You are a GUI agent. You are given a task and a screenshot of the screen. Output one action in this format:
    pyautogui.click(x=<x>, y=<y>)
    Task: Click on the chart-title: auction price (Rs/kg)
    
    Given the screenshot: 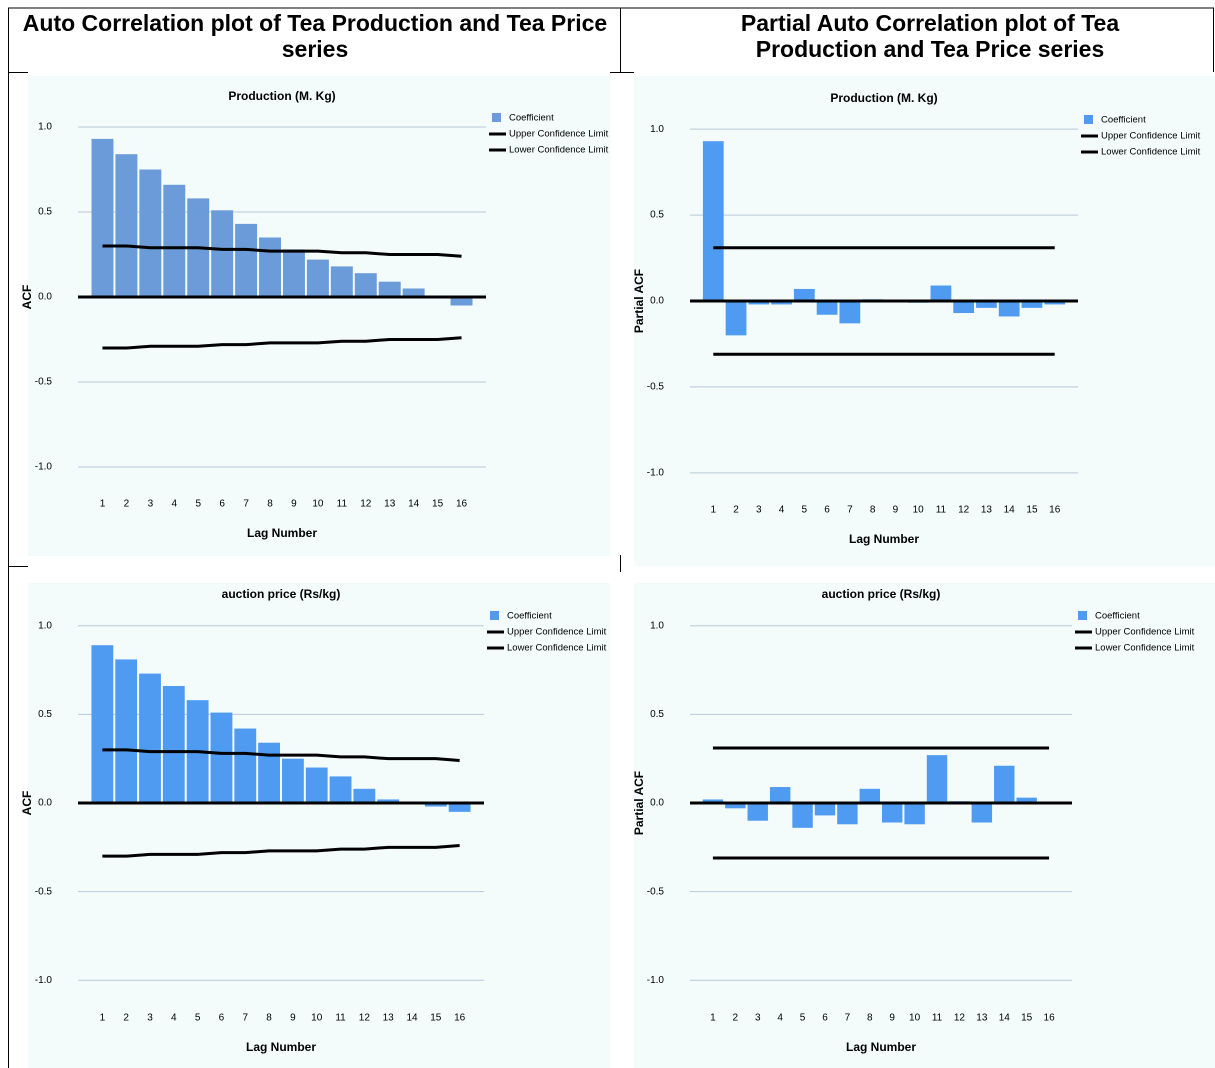 What is the action you would take?
    pyautogui.click(x=881, y=594)
    